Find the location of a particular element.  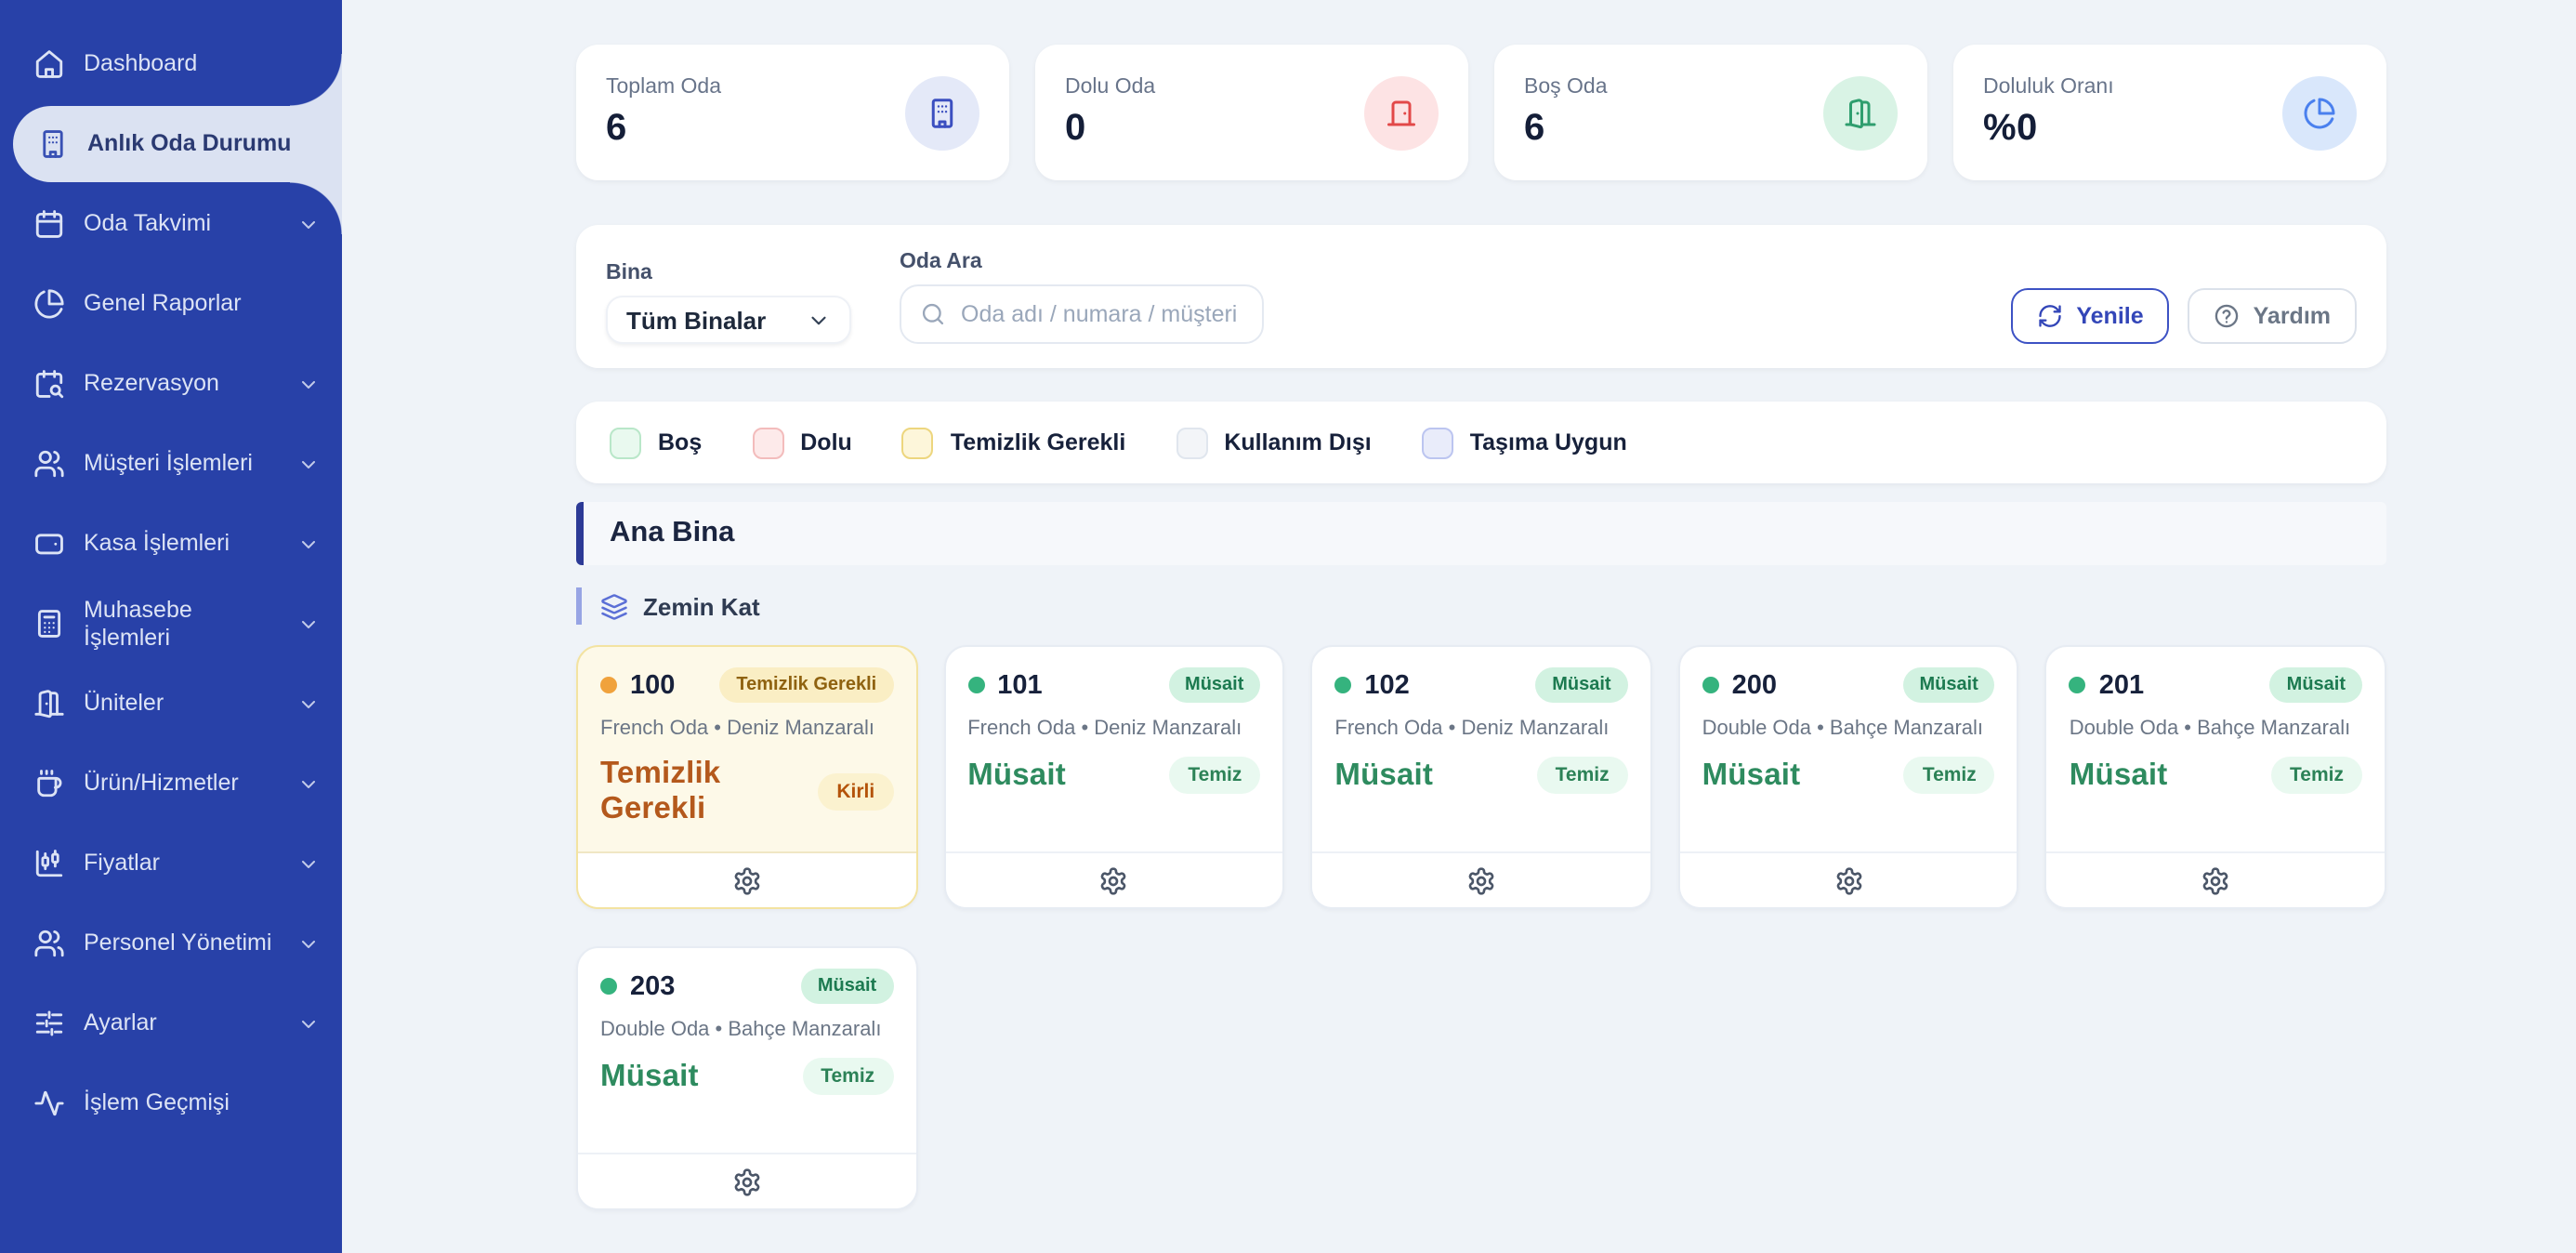

sidebar-item-label: Kasa İşlemleri is located at coordinates (157, 543).